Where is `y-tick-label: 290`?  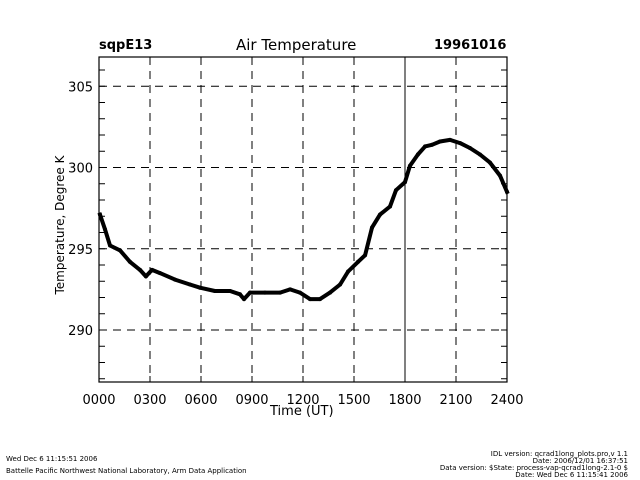 y-tick-label: 290 is located at coordinates (80, 331).